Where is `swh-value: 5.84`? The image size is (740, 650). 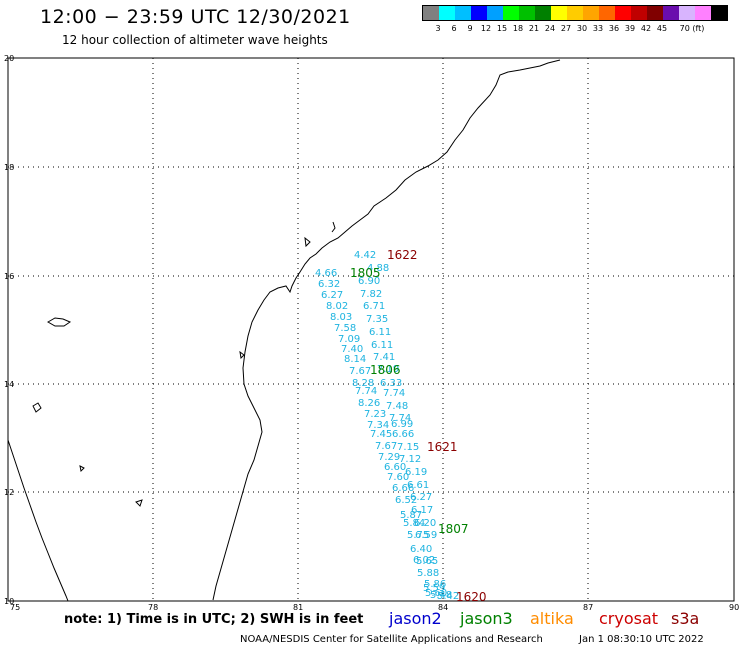 swh-value: 5.84 is located at coordinates (414, 523).